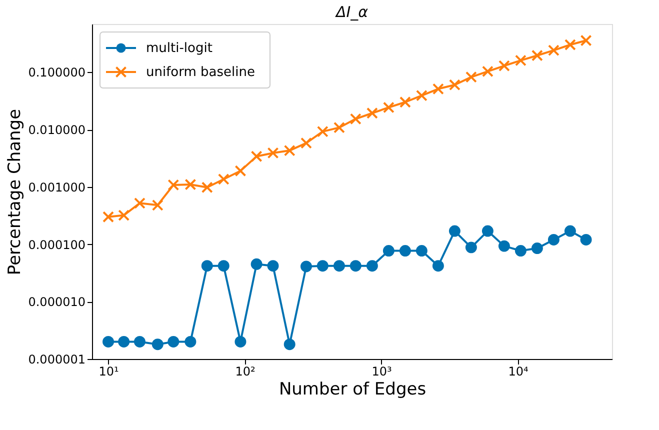  What do you see at coordinates (57, 245) in the screenshot?
I see `y-tick-label: 0.000100` at bounding box center [57, 245].